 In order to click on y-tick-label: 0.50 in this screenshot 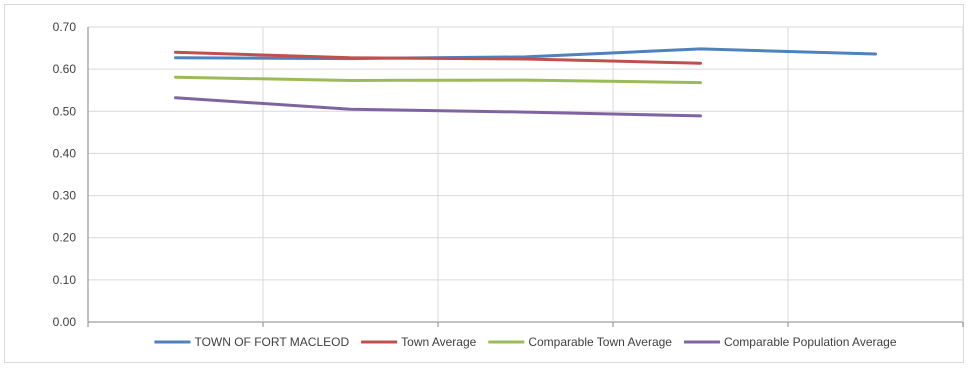, I will do `click(65, 111)`.